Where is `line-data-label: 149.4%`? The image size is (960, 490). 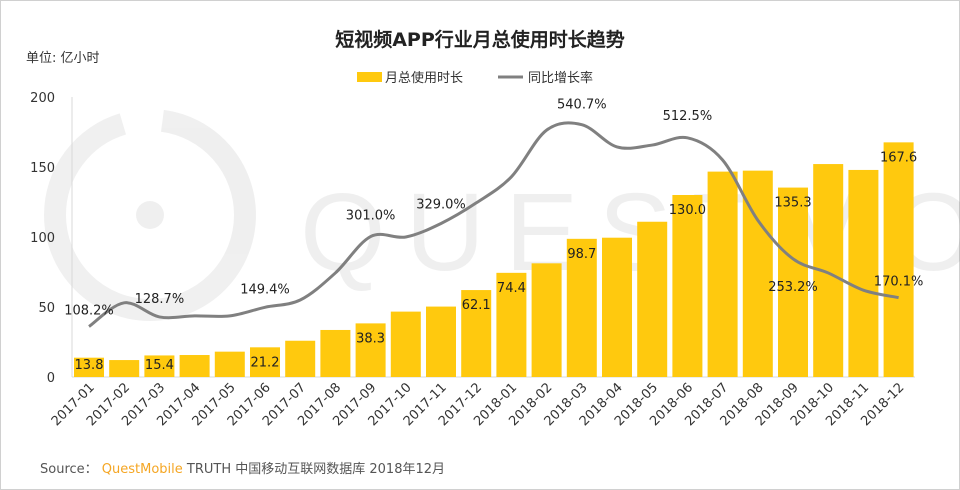
line-data-label: 149.4% is located at coordinates (265, 289).